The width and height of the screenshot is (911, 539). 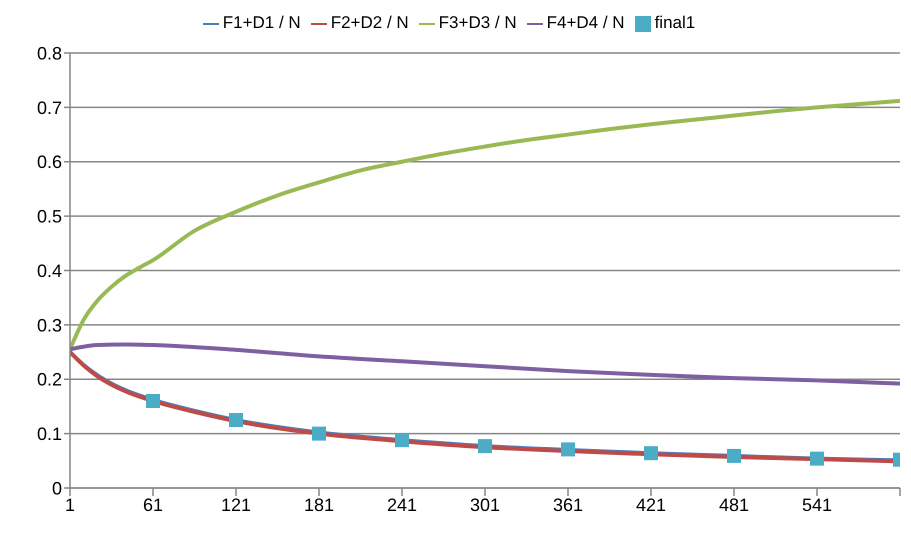 What do you see at coordinates (49, 325) in the screenshot?
I see `y-tick-label: 0.3` at bounding box center [49, 325].